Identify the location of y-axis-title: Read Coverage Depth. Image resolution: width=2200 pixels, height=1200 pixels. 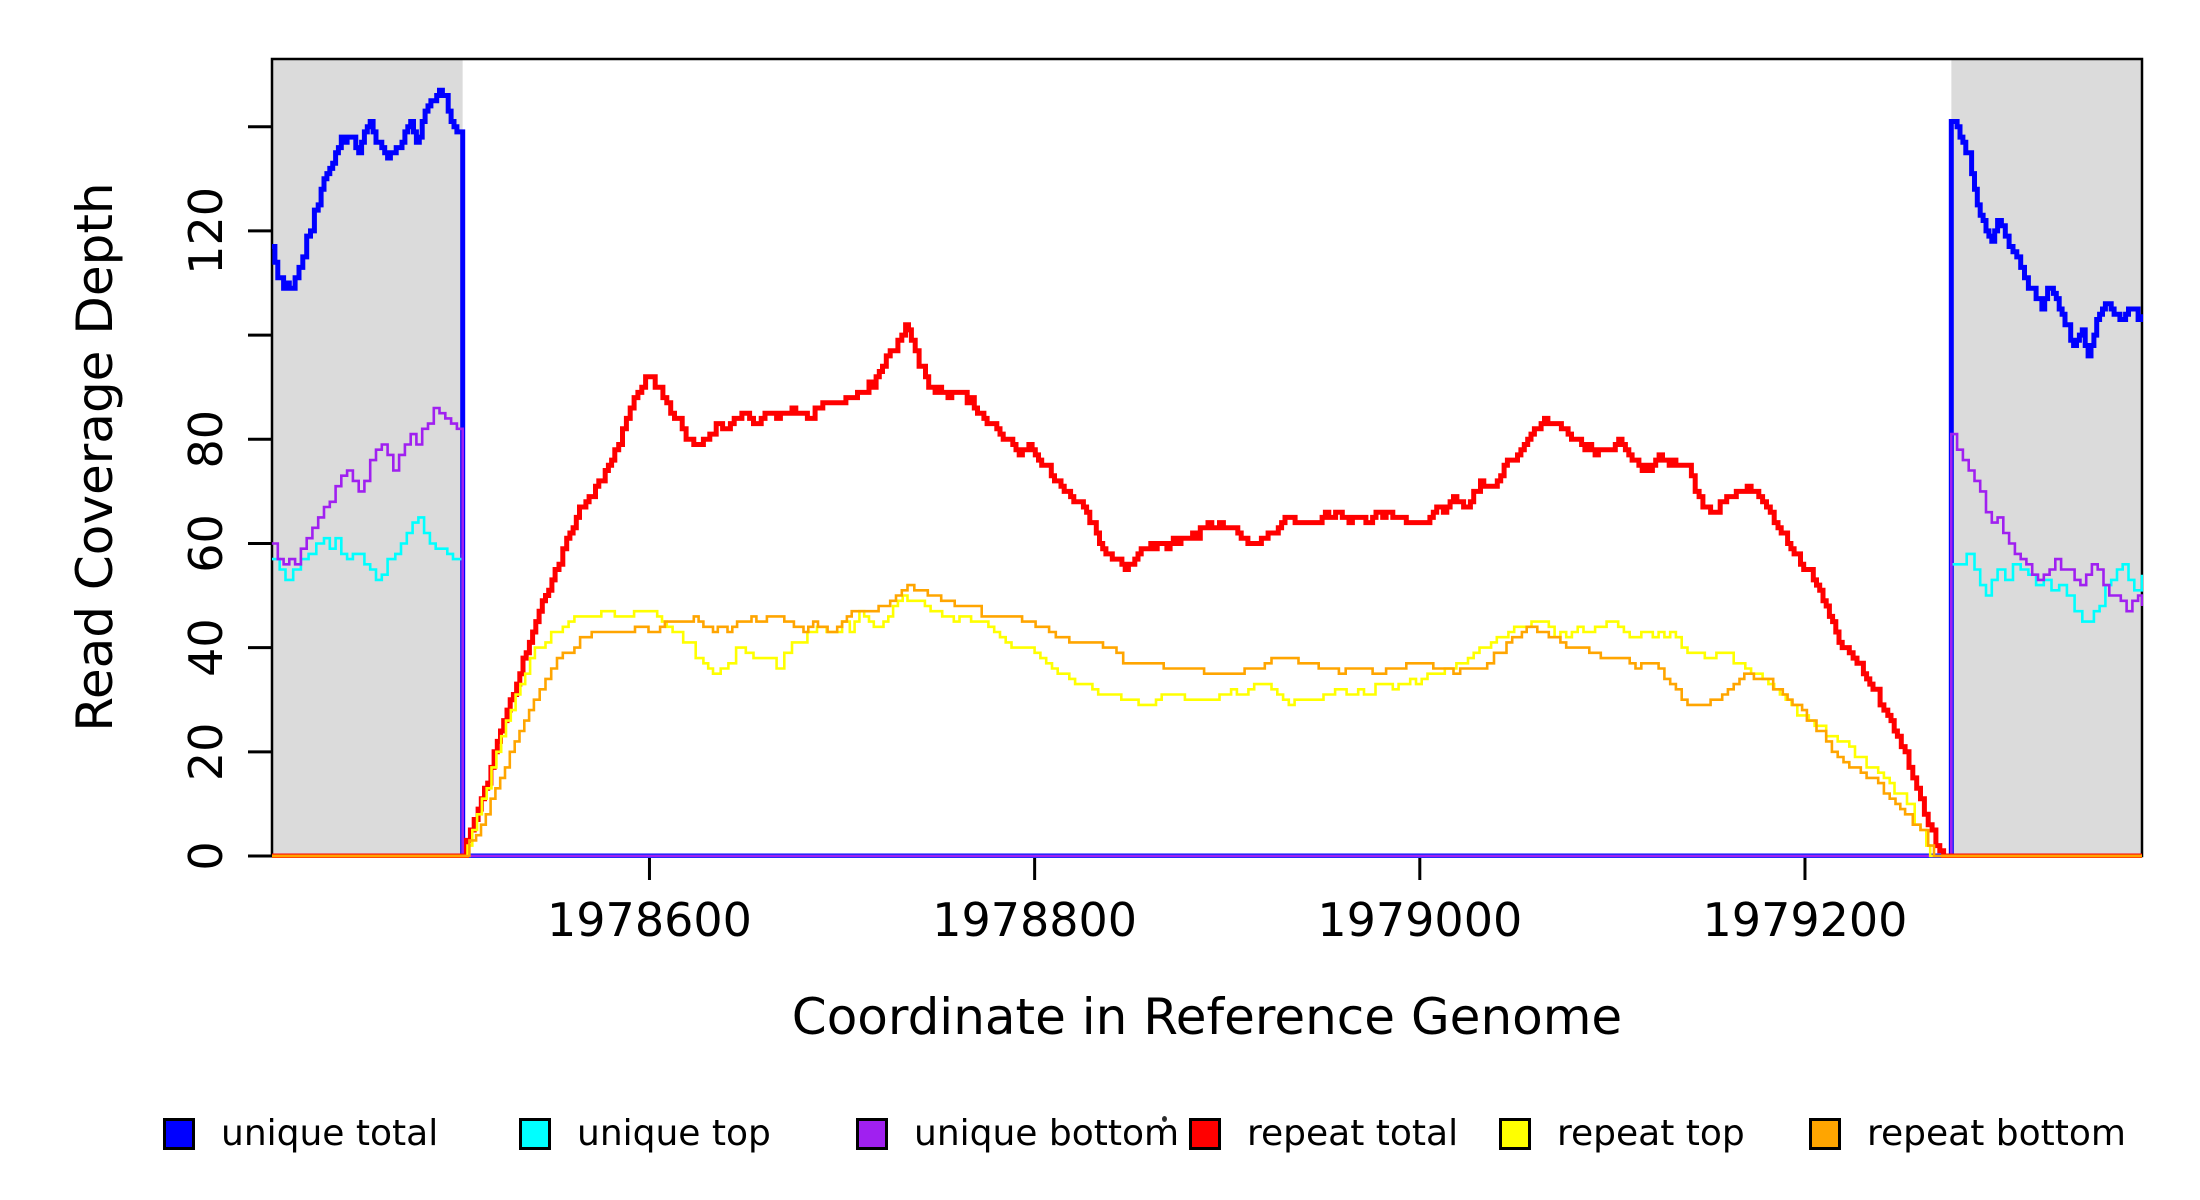
(95, 457).